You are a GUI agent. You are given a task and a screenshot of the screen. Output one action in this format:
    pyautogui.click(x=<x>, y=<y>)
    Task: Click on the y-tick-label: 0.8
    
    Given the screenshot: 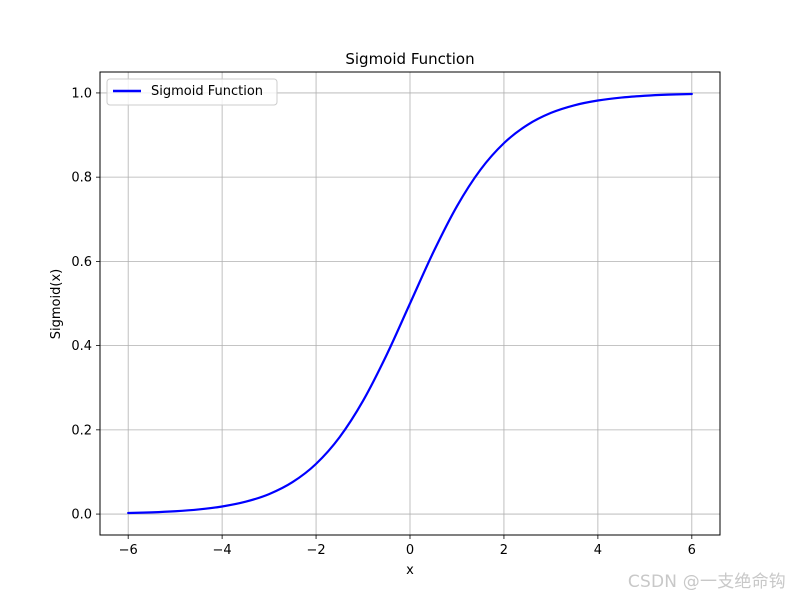 What is the action you would take?
    pyautogui.click(x=81, y=178)
    